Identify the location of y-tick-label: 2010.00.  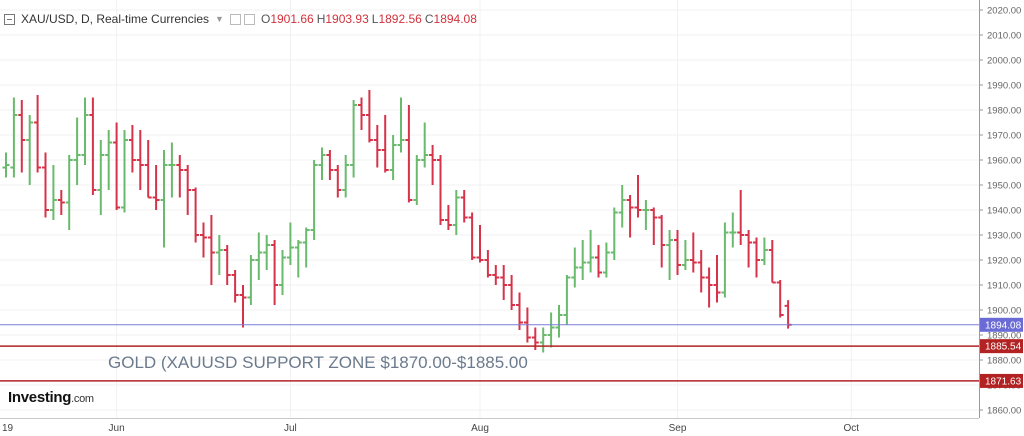
(1004, 36).